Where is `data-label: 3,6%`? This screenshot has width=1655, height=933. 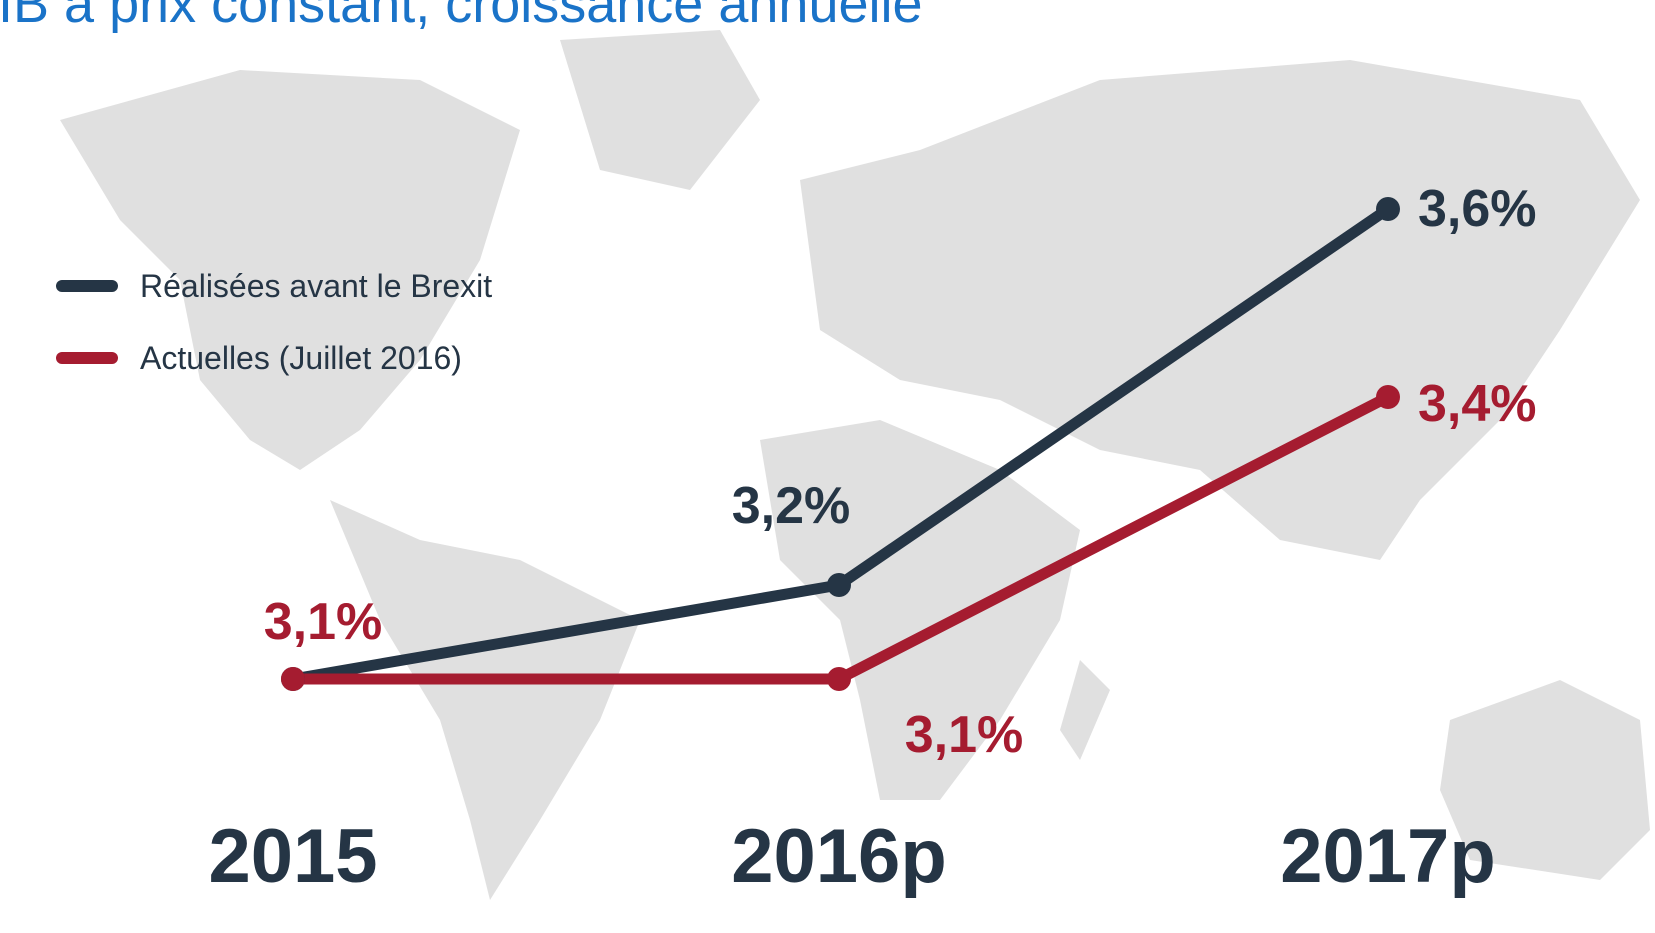
data-label: 3,6% is located at coordinates (1477, 209).